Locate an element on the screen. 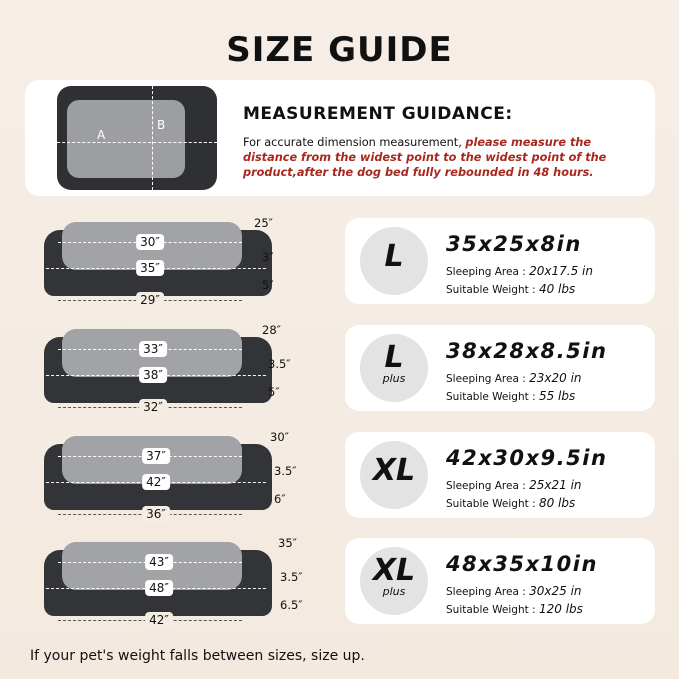  height-bottom: 6.5″ is located at coordinates (291, 605).